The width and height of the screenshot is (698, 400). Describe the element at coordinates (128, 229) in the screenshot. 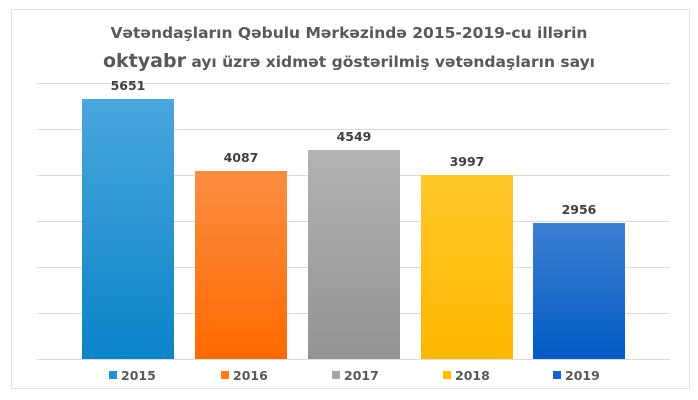

I see `bar-2015` at that location.